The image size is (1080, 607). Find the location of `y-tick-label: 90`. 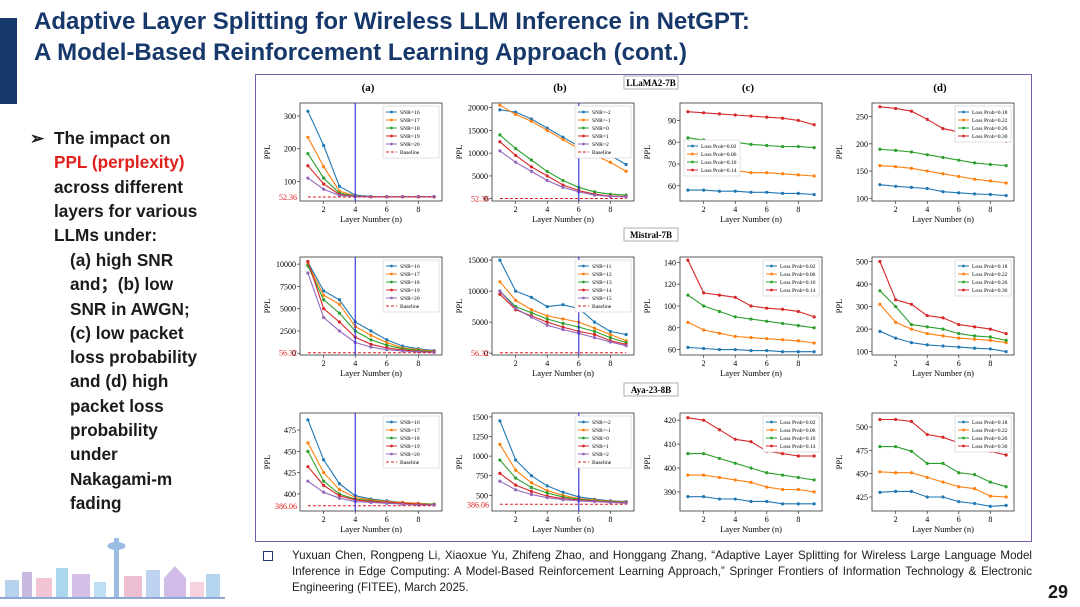

y-tick-label: 90 is located at coordinates (672, 120).